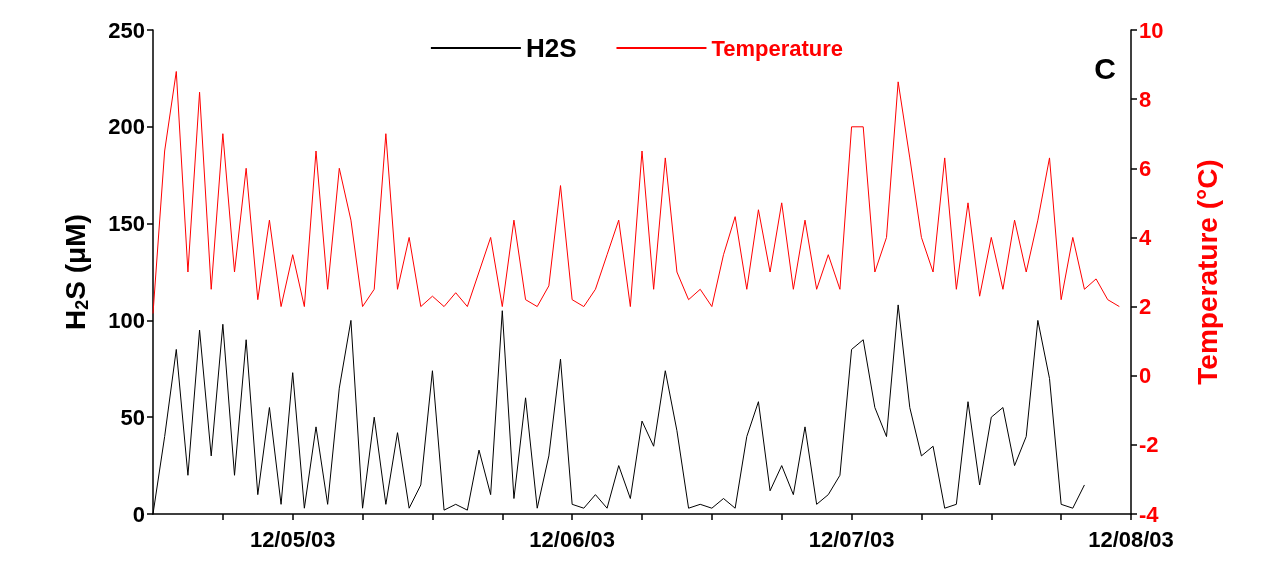 This screenshot has height=580, width=1274. What do you see at coordinates (1145, 168) in the screenshot?
I see `y2-tick-label: 6` at bounding box center [1145, 168].